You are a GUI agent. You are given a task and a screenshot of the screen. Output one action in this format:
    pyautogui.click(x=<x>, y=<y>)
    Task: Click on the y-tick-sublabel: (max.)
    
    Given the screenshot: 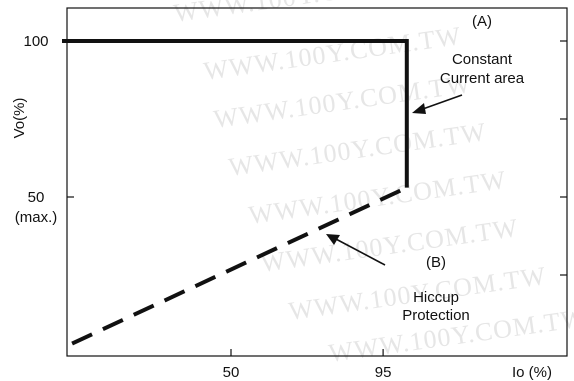 What is the action you would take?
    pyautogui.click(x=36, y=217)
    